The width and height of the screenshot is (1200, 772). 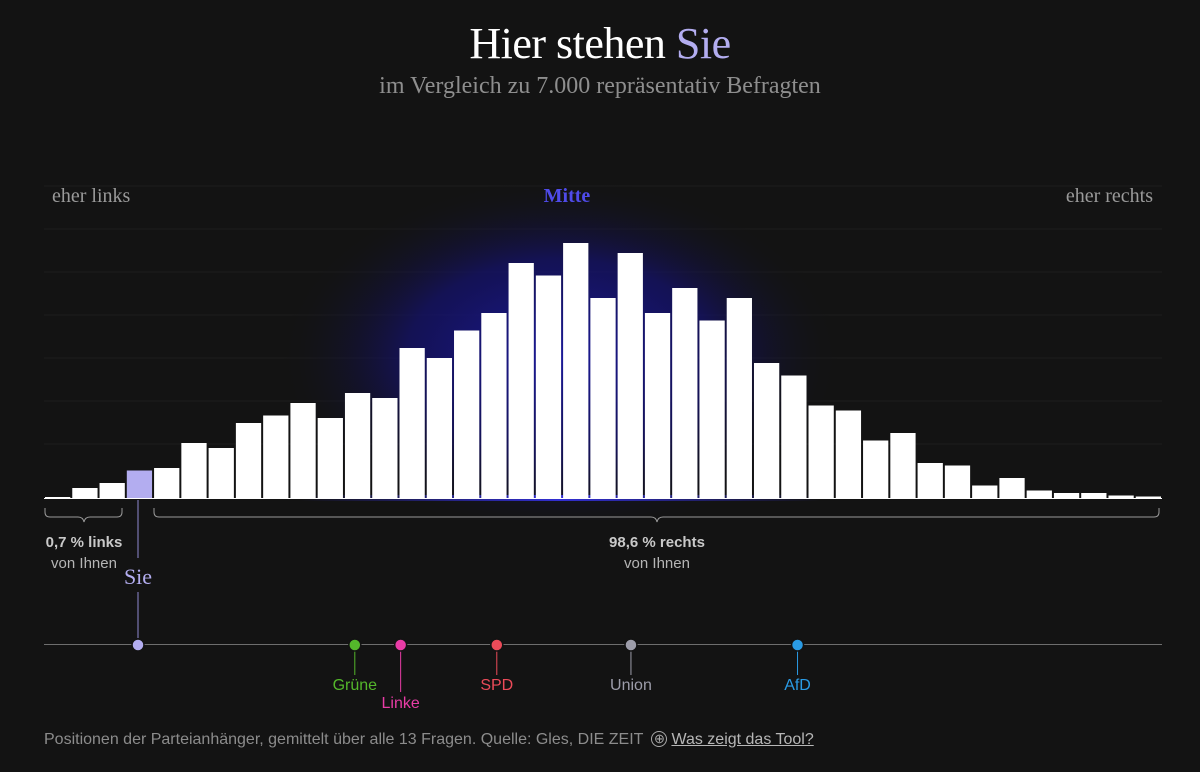 What do you see at coordinates (703, 43) in the screenshot?
I see `title-highlight: Sie` at bounding box center [703, 43].